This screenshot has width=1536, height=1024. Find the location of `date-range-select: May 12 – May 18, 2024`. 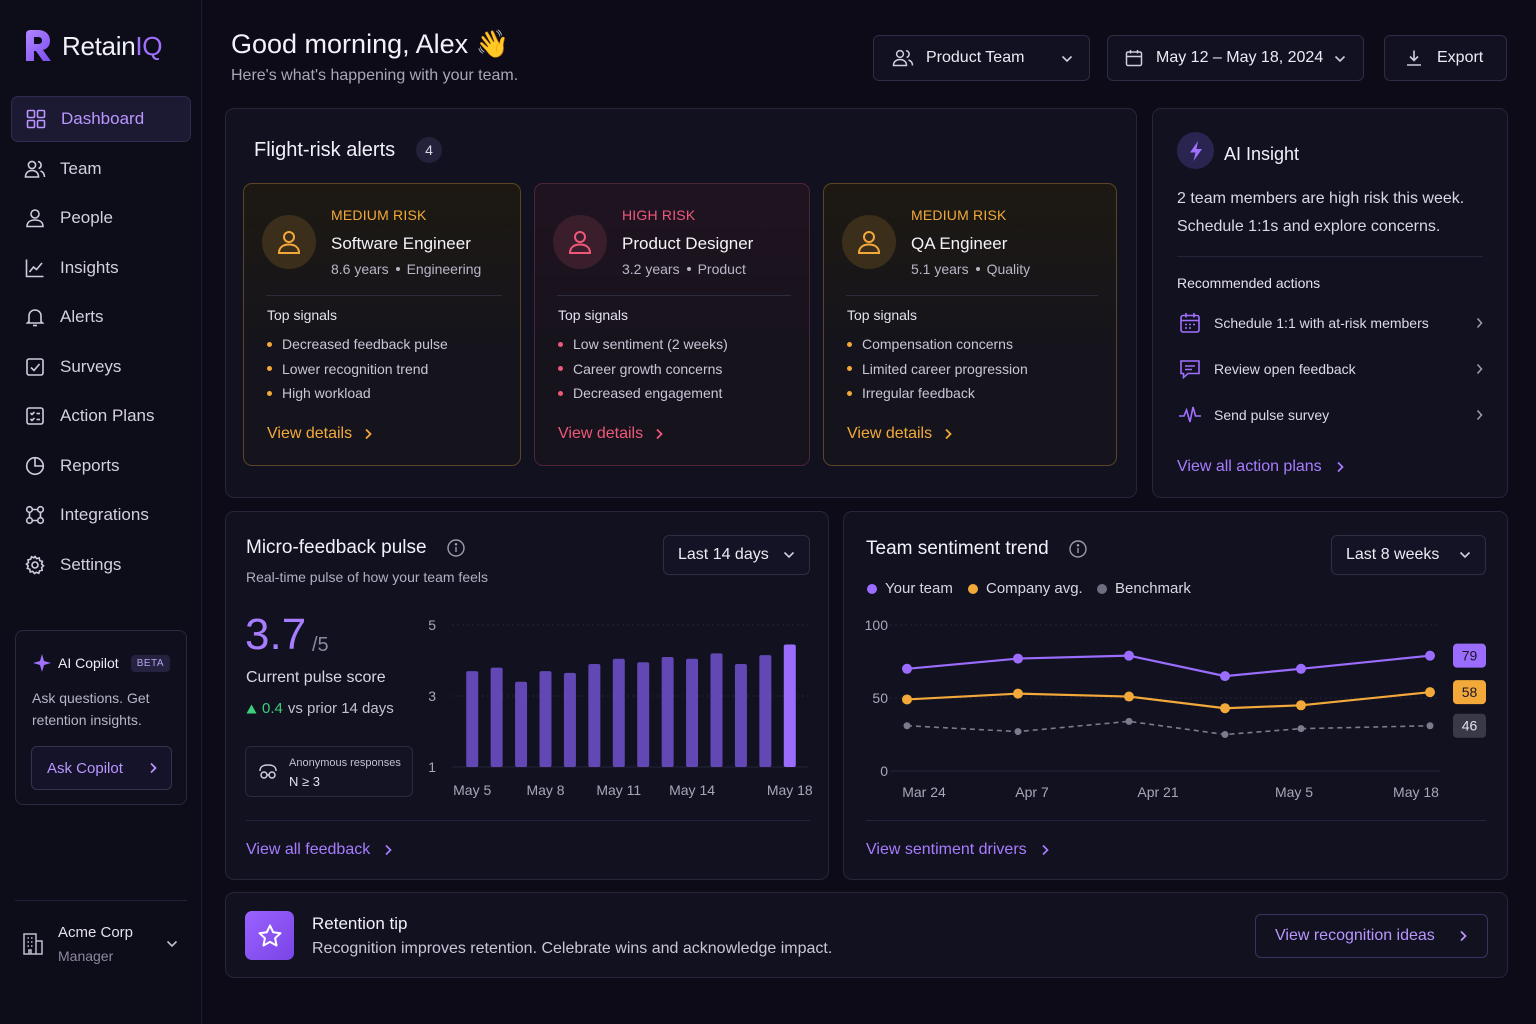

date-range-select: May 12 – May 18, 2024 is located at coordinates (1235, 58).